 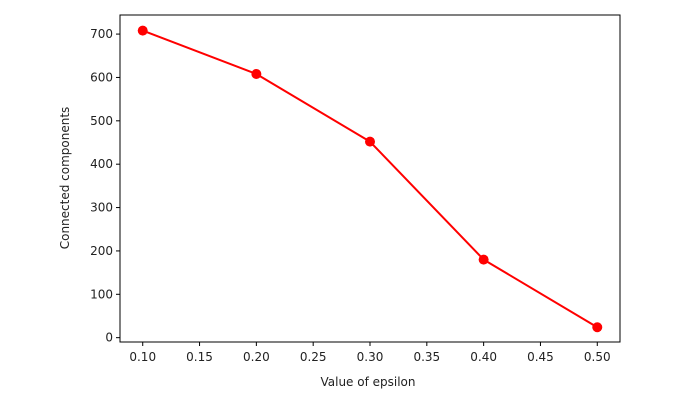 I want to click on x-axis-label: Value of epsilon, so click(x=367, y=382).